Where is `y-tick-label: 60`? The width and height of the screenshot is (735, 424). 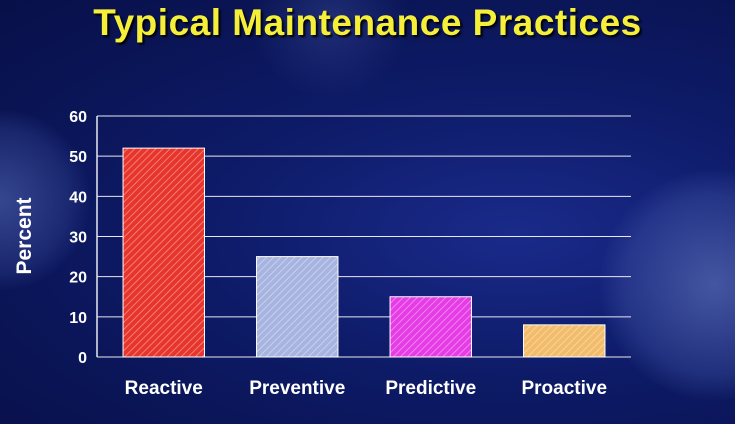
y-tick-label: 60 is located at coordinates (78, 117).